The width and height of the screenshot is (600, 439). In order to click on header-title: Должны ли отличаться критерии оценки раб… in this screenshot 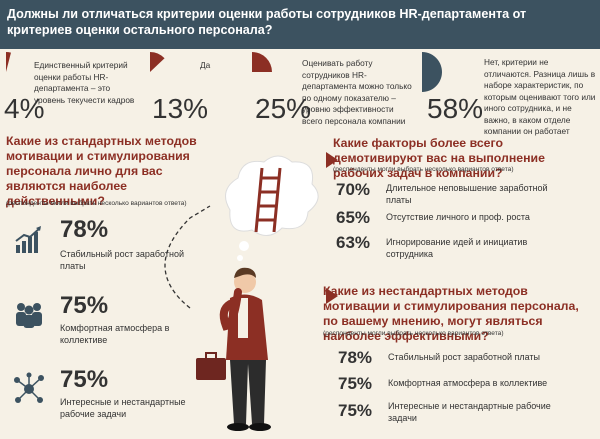, I will do `click(267, 22)`.